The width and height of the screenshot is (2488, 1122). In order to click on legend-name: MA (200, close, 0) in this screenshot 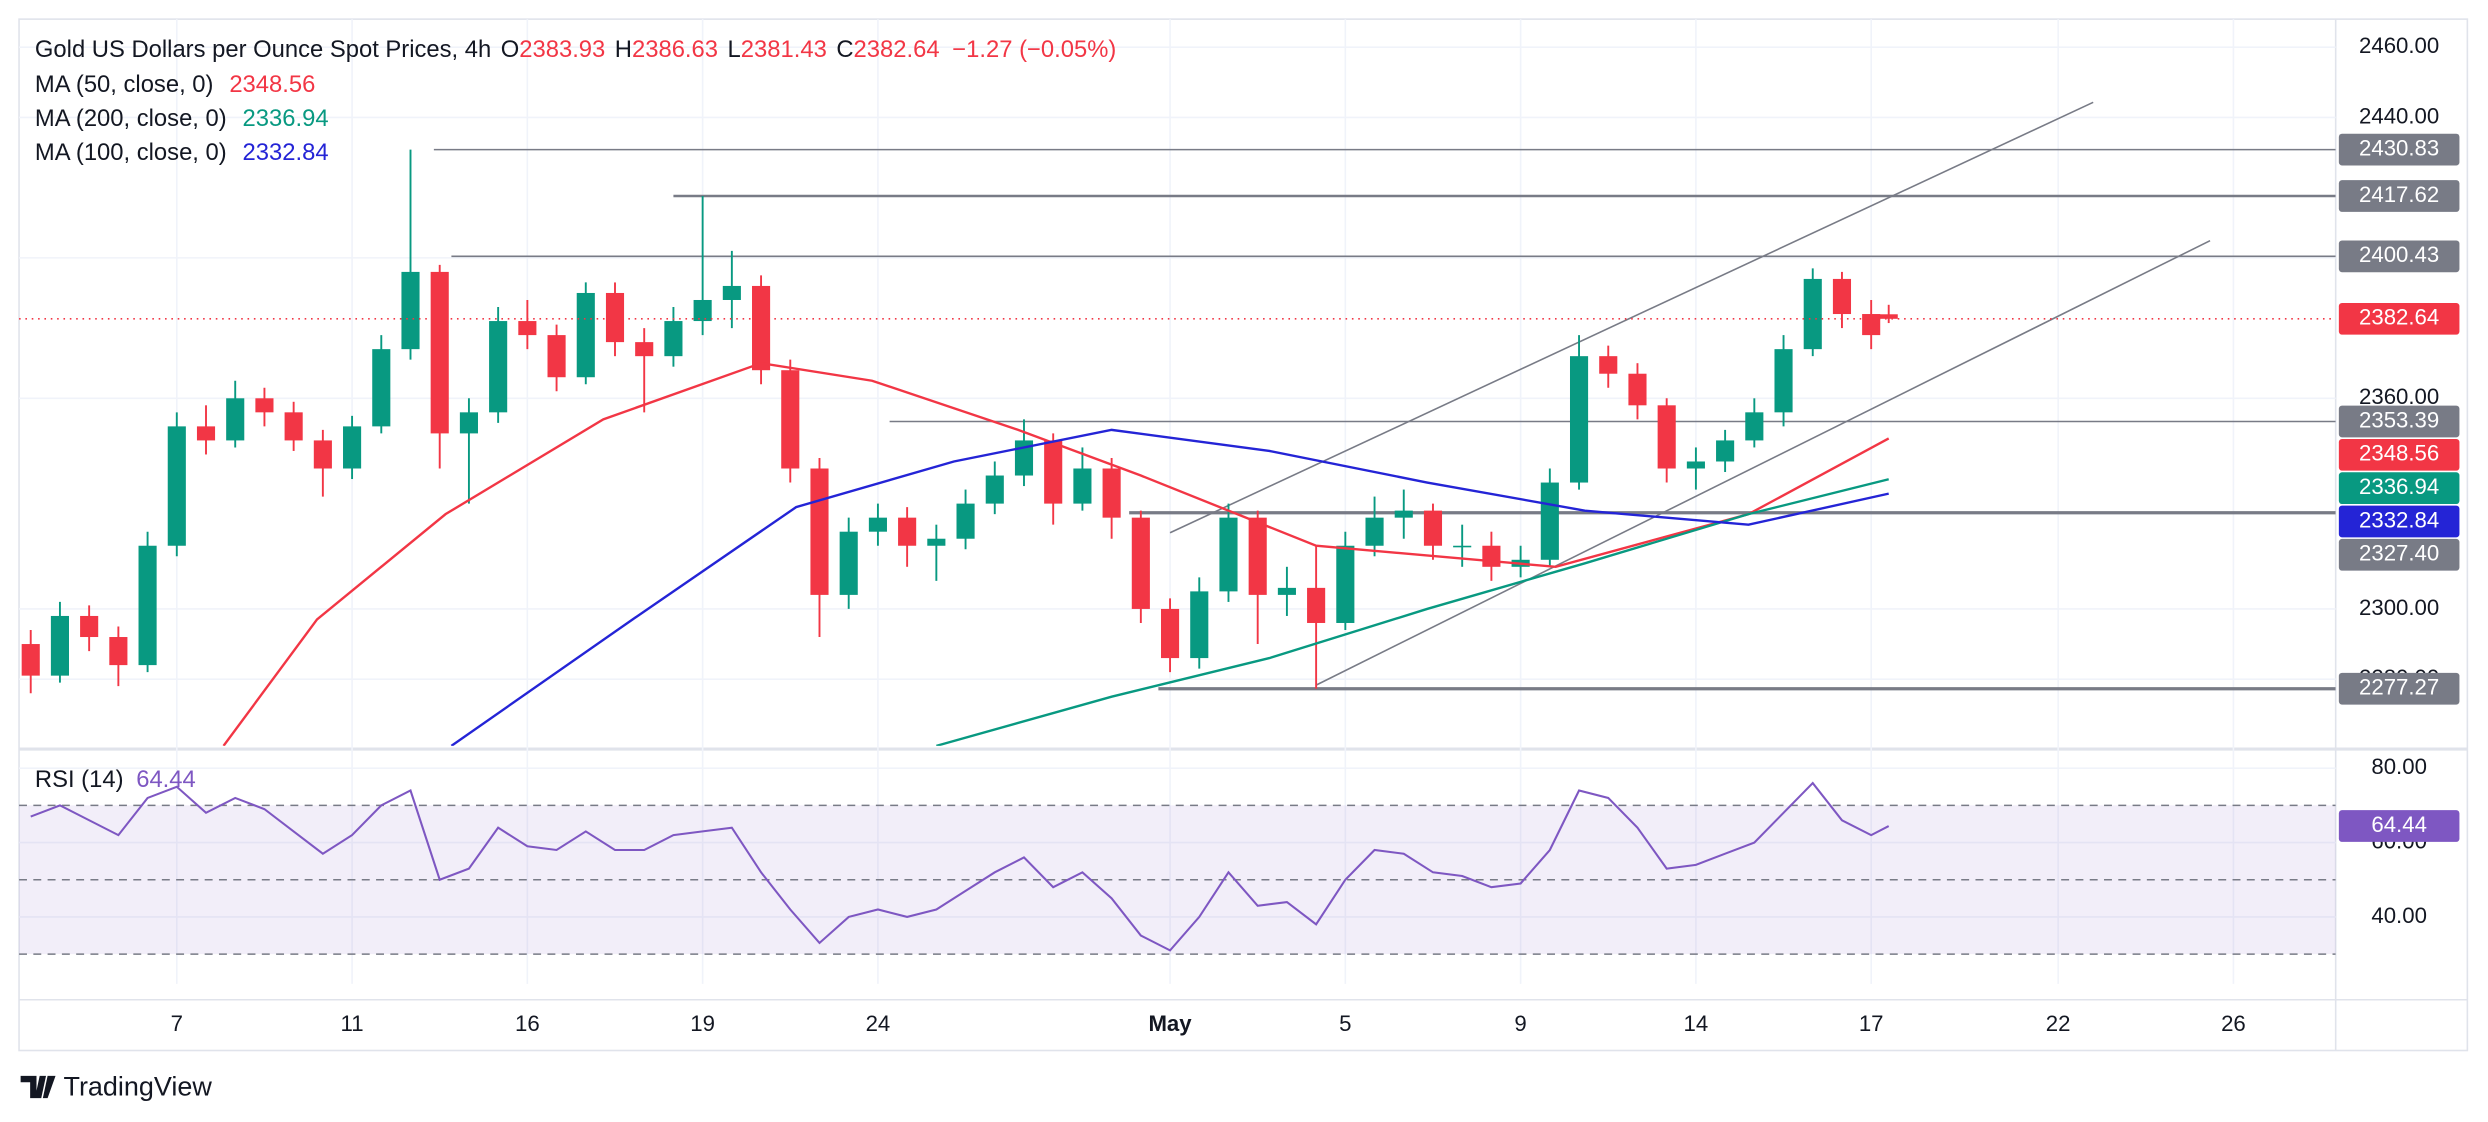, I will do `click(131, 118)`.